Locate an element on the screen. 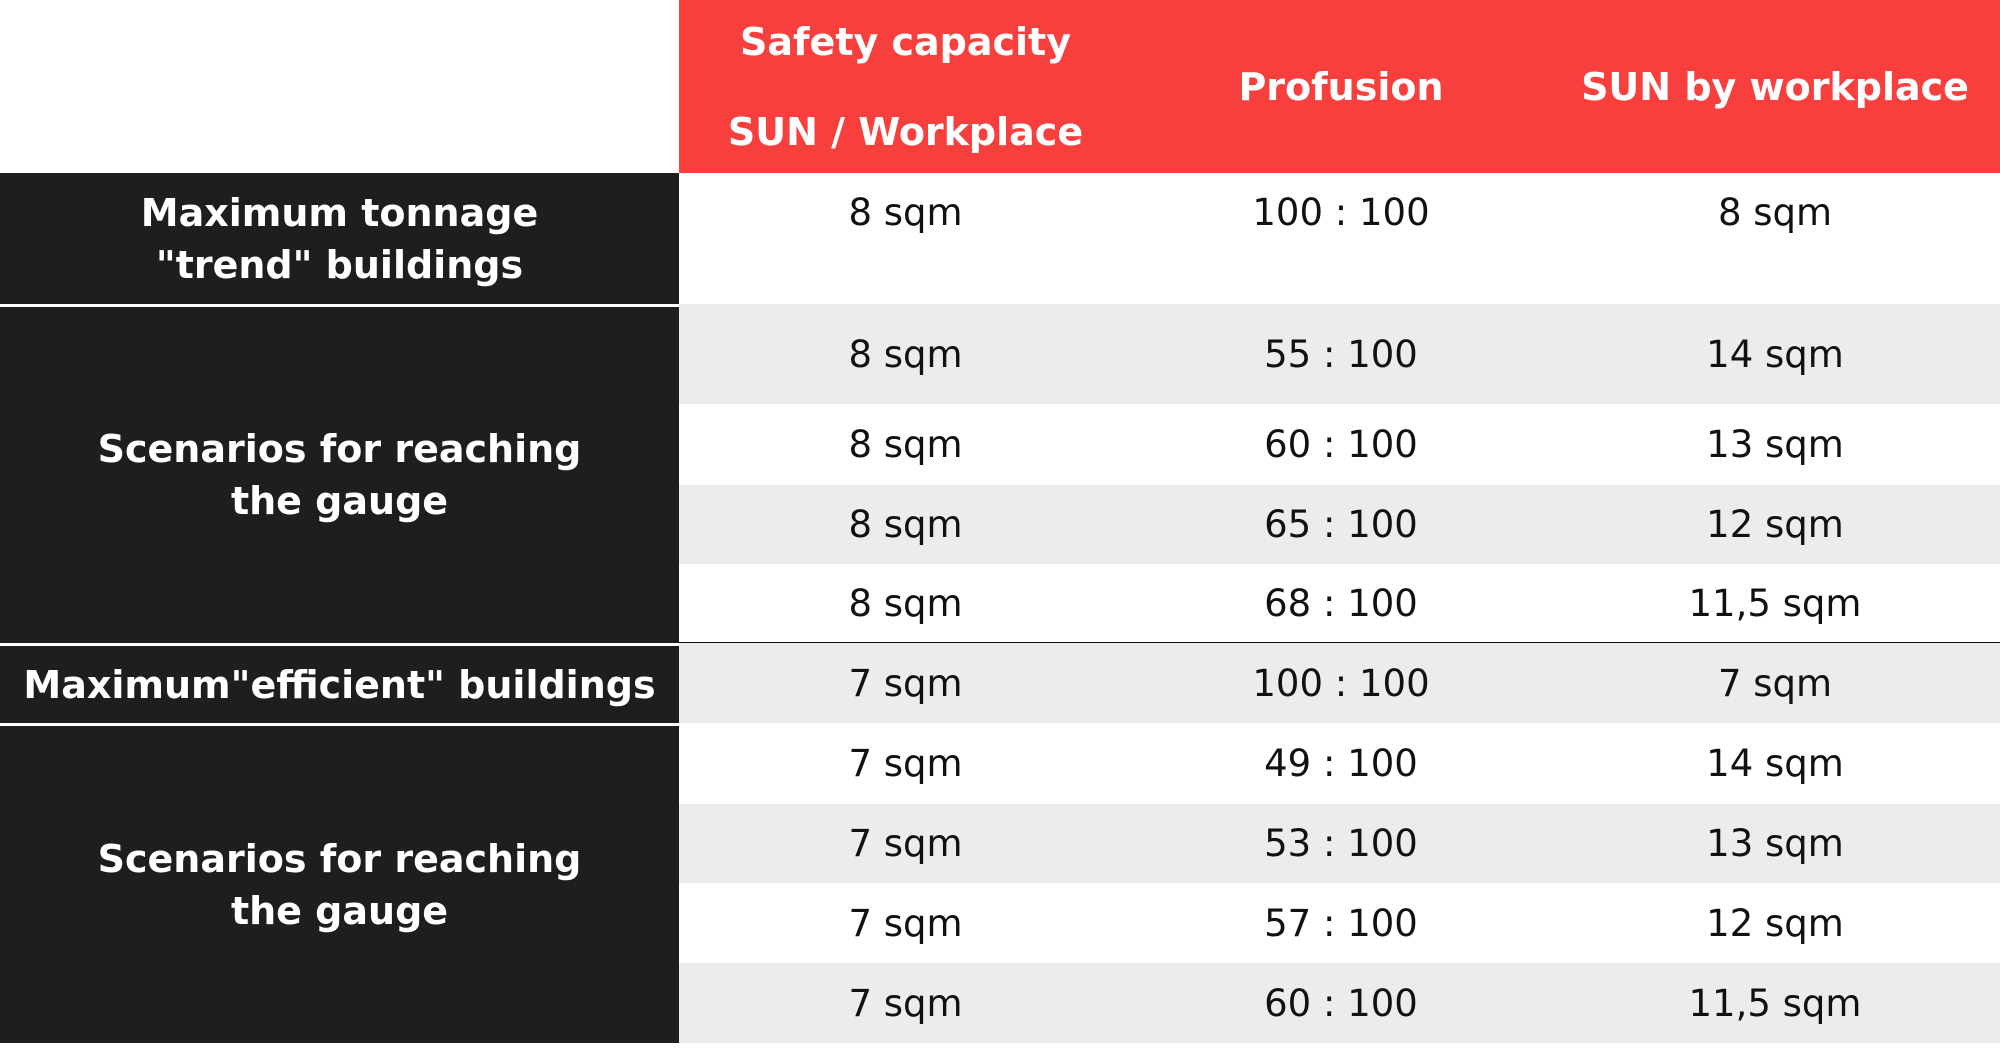 The height and width of the screenshot is (1053, 2000). cell-text: 68 : 100 is located at coordinates (1341, 603).